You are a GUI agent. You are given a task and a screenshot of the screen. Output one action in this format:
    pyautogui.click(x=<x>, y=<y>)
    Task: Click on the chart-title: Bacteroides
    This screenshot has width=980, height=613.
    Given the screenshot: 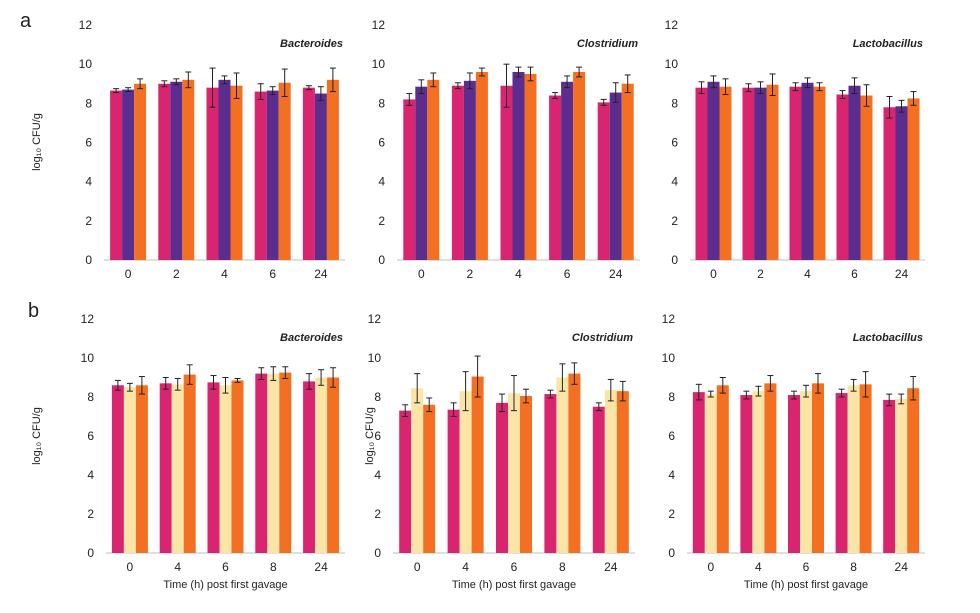 What is the action you would take?
    pyautogui.click(x=311, y=44)
    